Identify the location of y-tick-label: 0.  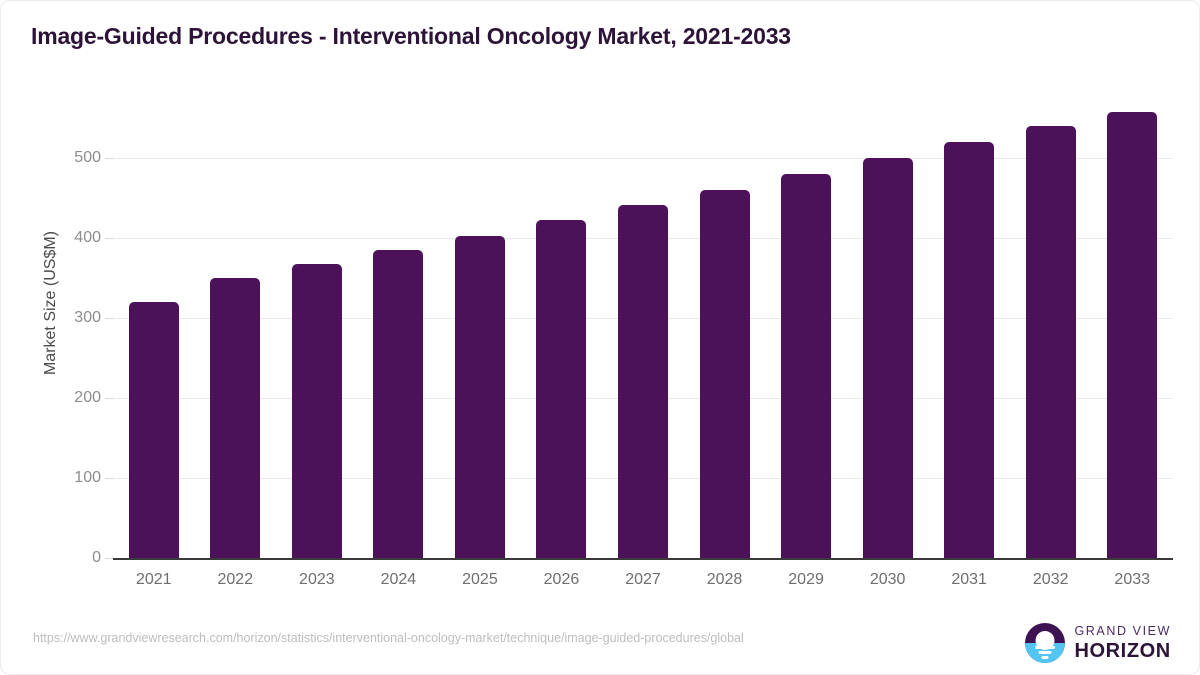
(96, 557).